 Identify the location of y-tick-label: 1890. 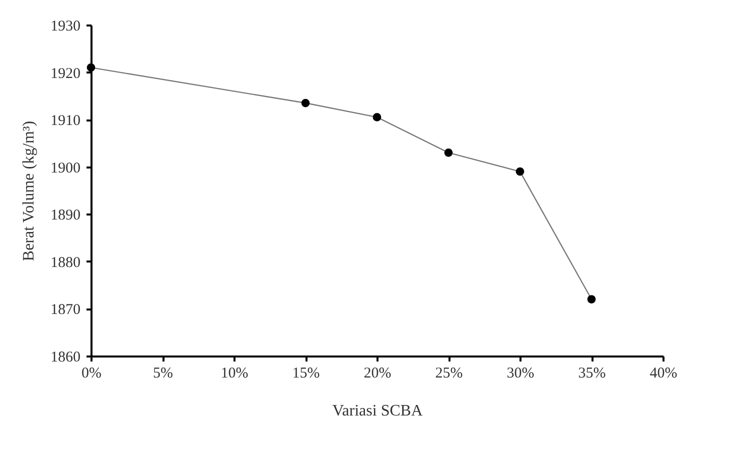
(65, 216).